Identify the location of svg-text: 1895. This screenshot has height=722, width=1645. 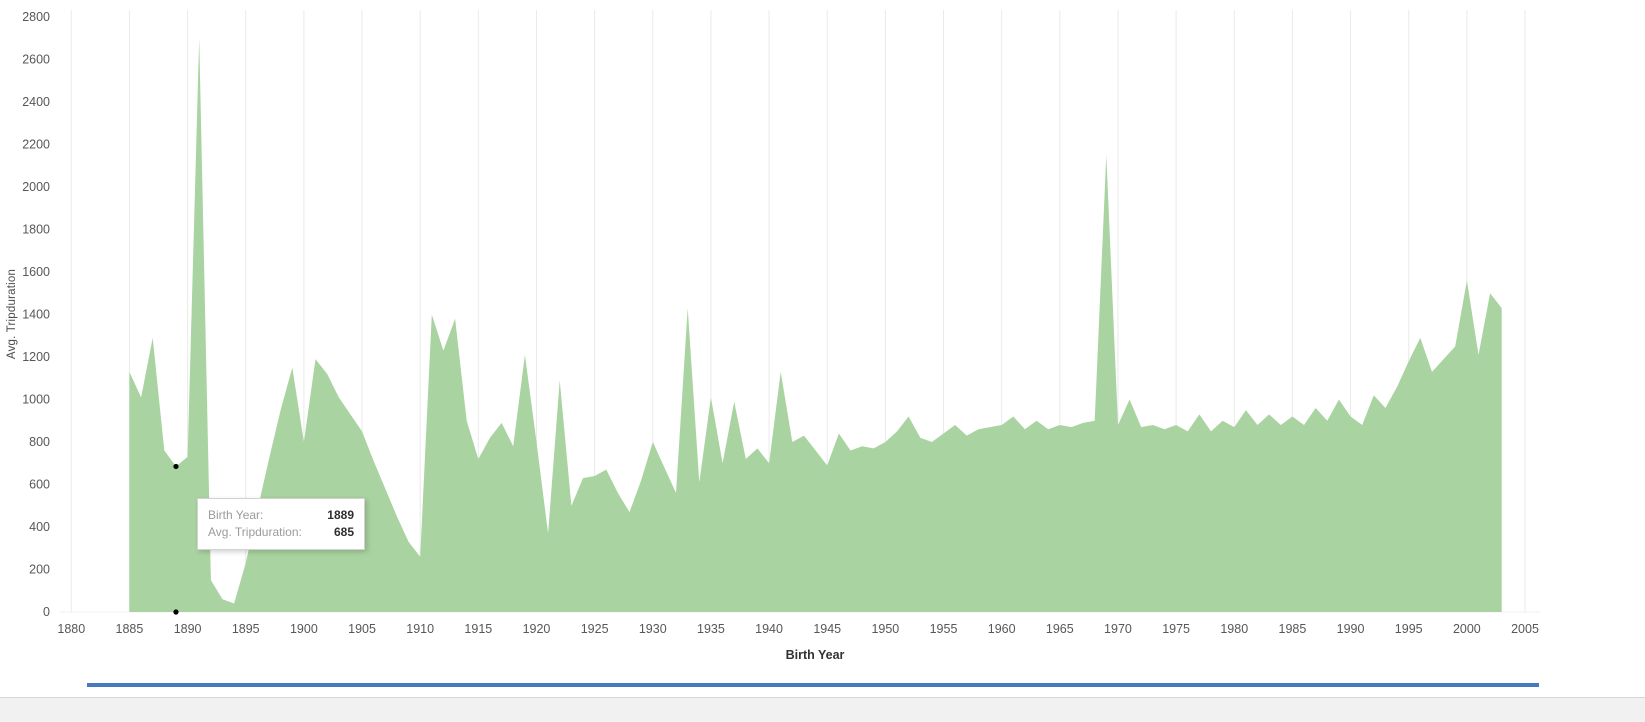
(246, 629).